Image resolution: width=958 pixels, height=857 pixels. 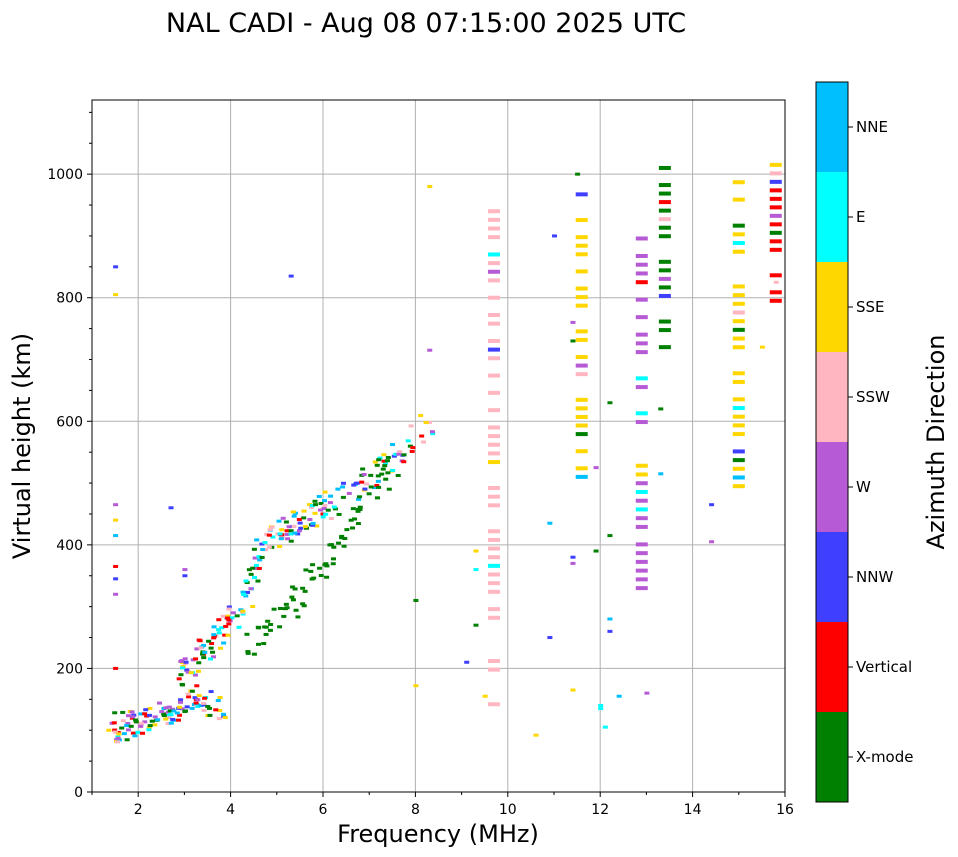 I want to click on colorbar-tick-label: E, so click(x=860, y=217).